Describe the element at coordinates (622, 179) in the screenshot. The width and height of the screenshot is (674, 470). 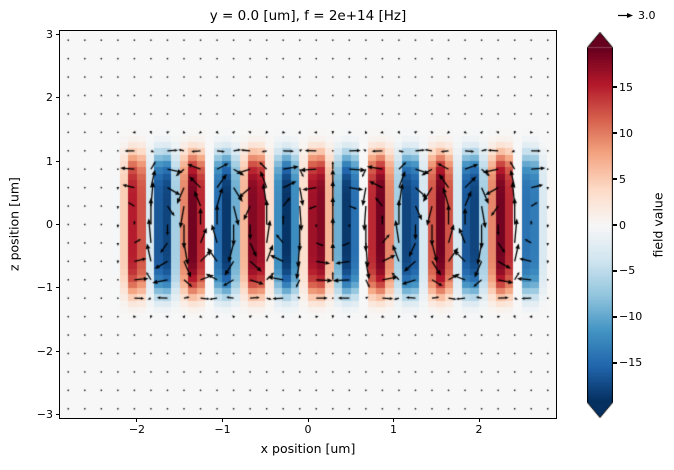
I see `colorbar-tick-label: 5` at that location.